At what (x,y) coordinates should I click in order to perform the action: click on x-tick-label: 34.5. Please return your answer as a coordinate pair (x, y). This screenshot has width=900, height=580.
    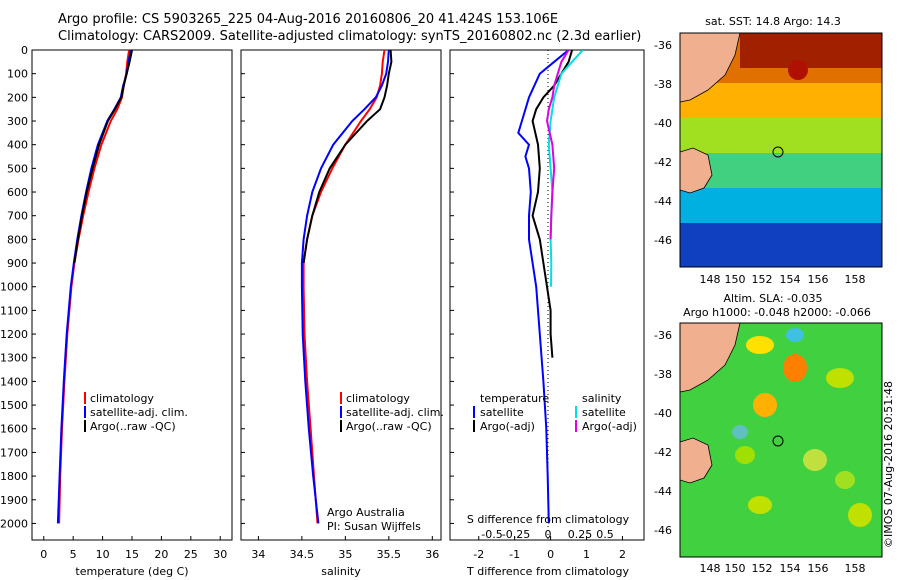
    Looking at the image, I should click on (302, 554).